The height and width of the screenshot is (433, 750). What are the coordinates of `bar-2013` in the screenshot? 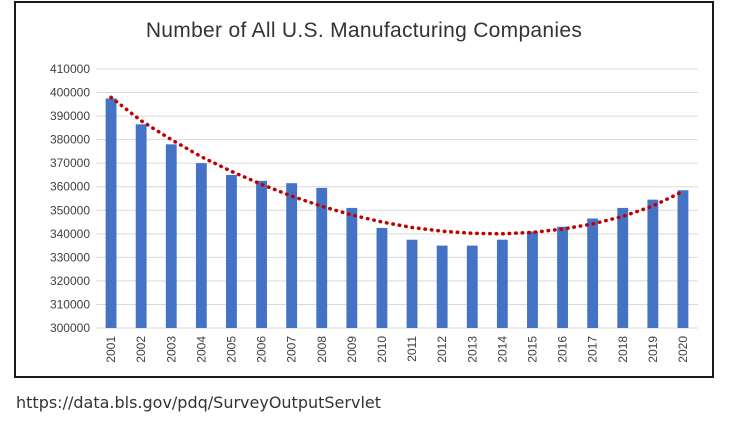 It's located at (472, 286).